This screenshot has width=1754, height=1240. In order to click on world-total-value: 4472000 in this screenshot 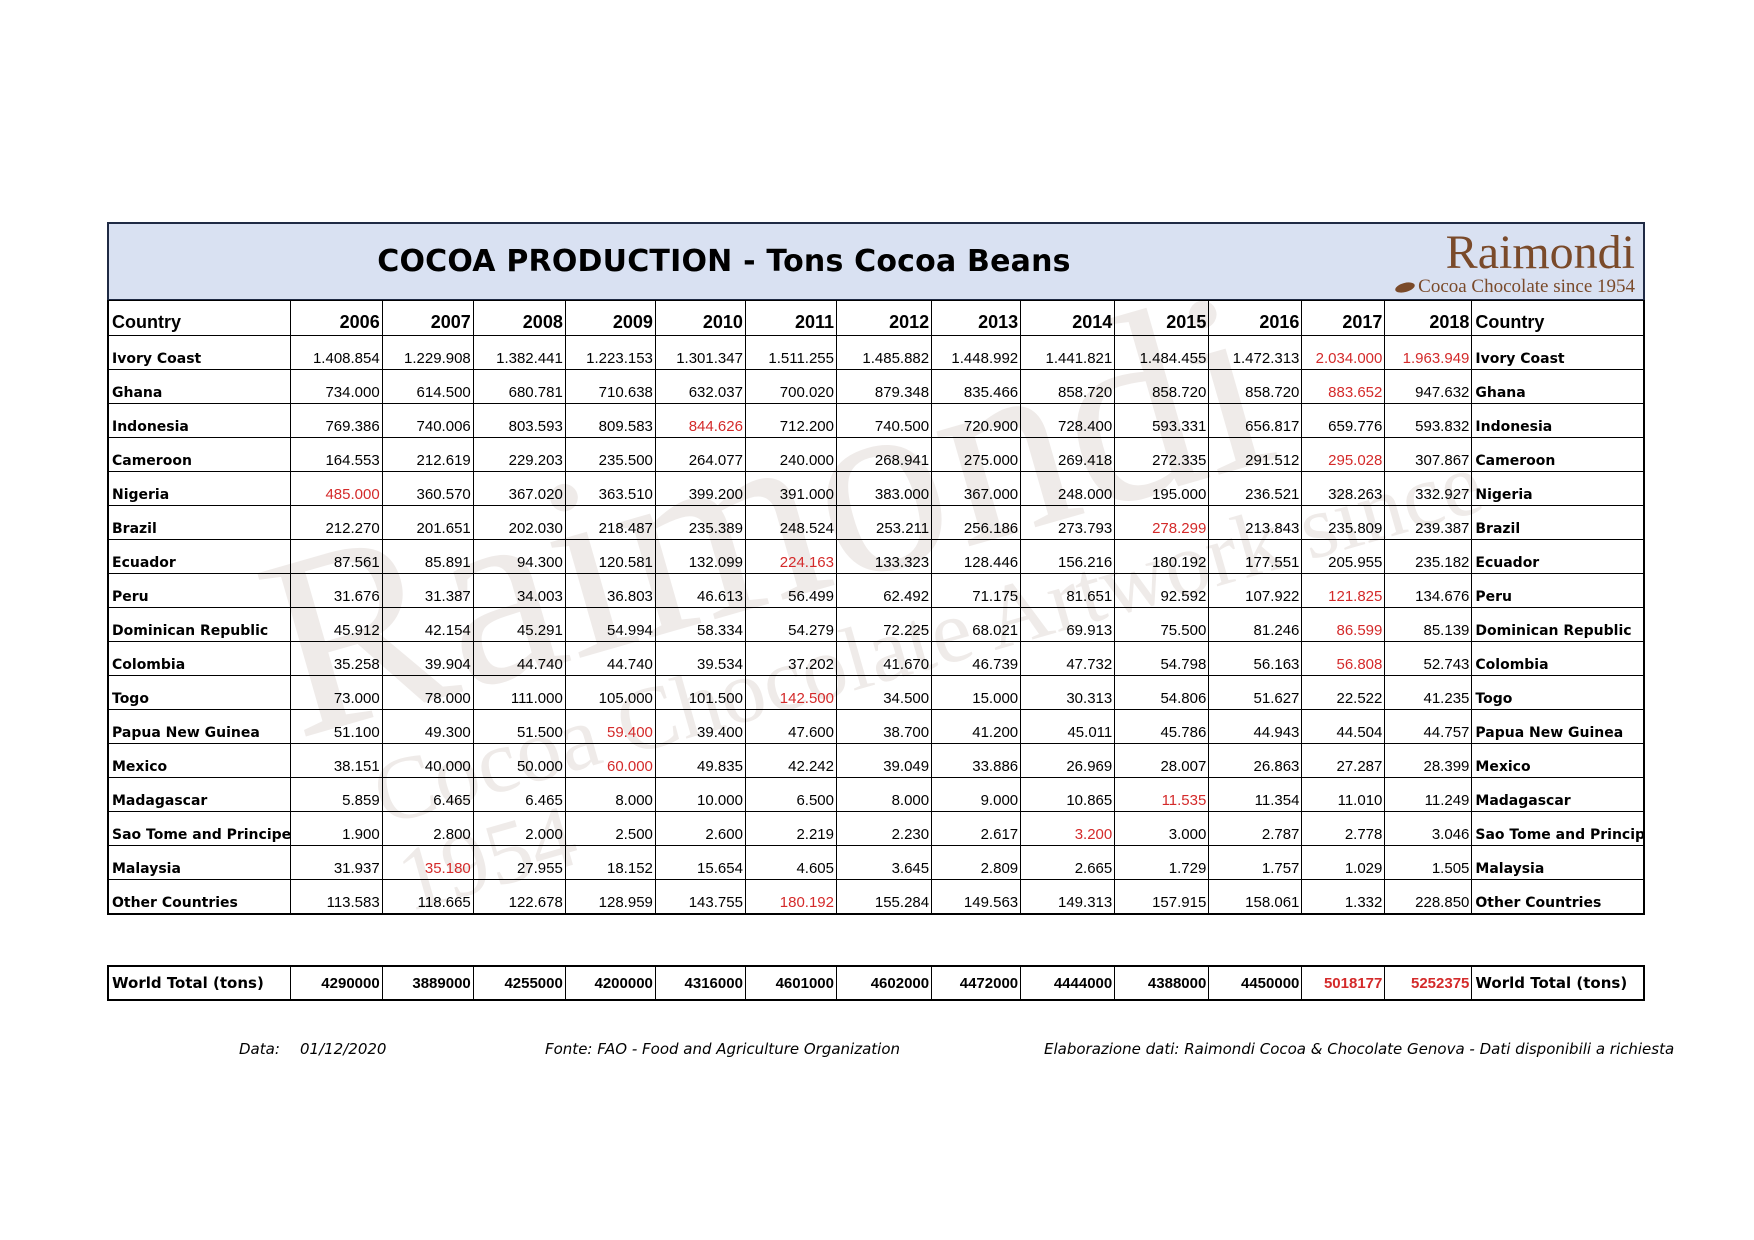, I will do `click(976, 983)`.